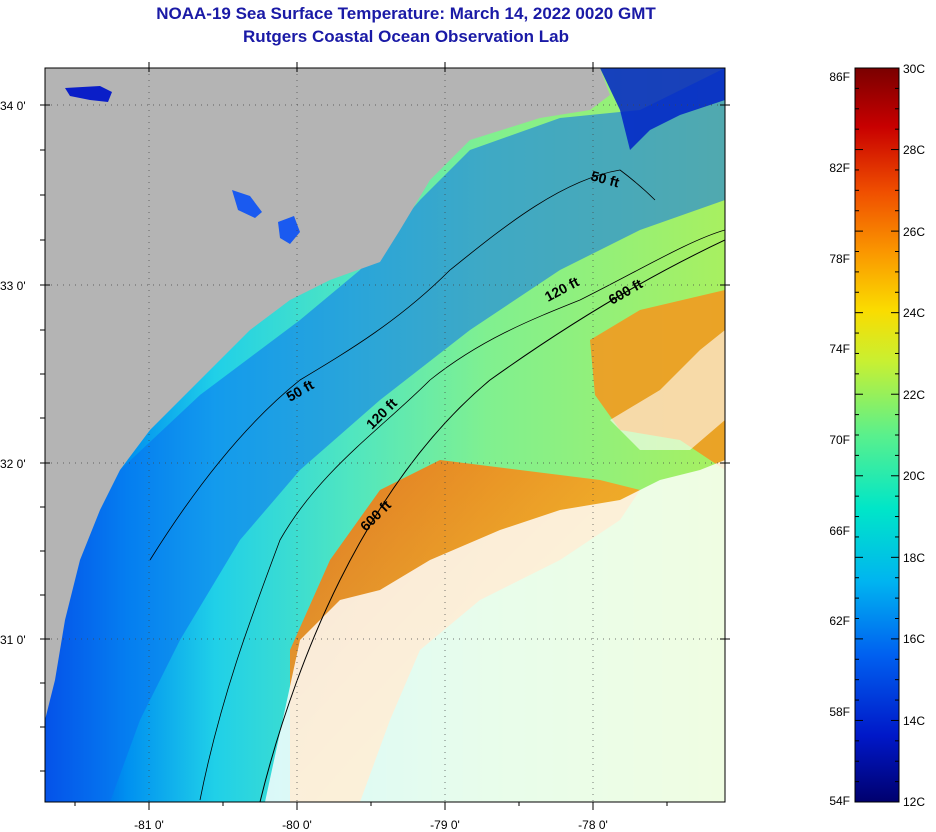  I want to click on colorbar-c-label: 28C, so click(914, 150).